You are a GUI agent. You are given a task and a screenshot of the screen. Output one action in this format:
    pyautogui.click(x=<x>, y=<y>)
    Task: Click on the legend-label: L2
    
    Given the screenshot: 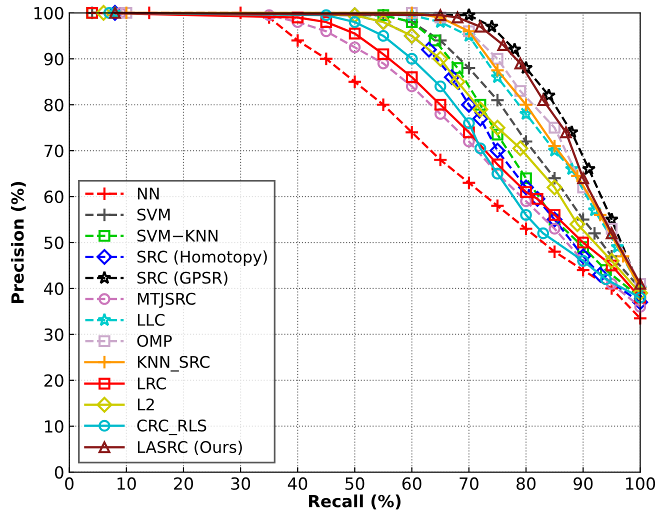 What is the action you would take?
    pyautogui.click(x=146, y=404)
    